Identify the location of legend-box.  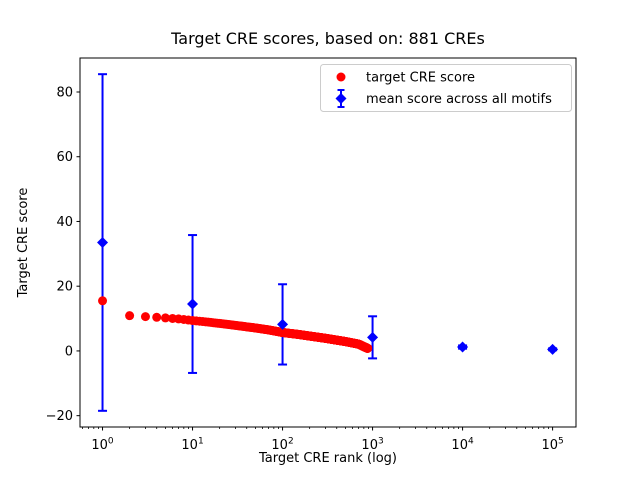
(446, 88).